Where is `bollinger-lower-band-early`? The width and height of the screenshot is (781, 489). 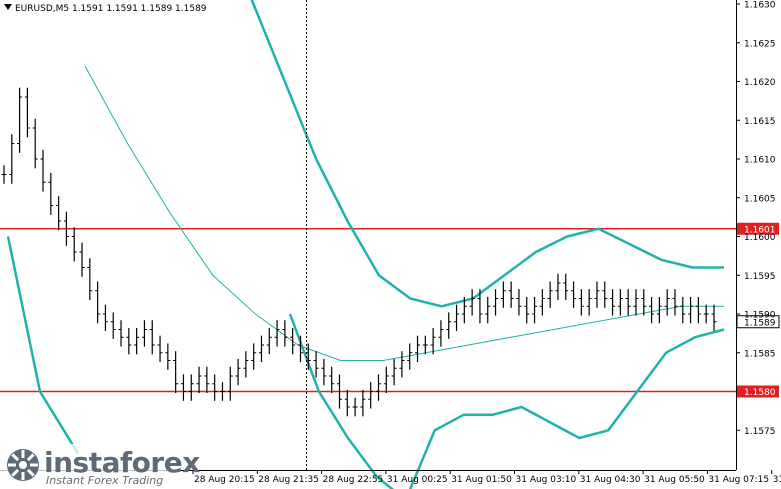 bollinger-lower-band-early is located at coordinates (43, 345).